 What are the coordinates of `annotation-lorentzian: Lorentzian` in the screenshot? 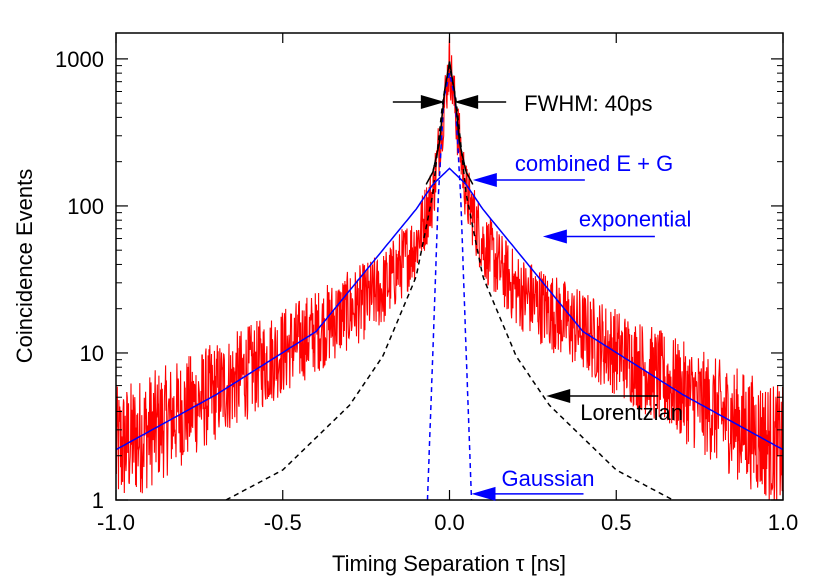 It's located at (614, 406).